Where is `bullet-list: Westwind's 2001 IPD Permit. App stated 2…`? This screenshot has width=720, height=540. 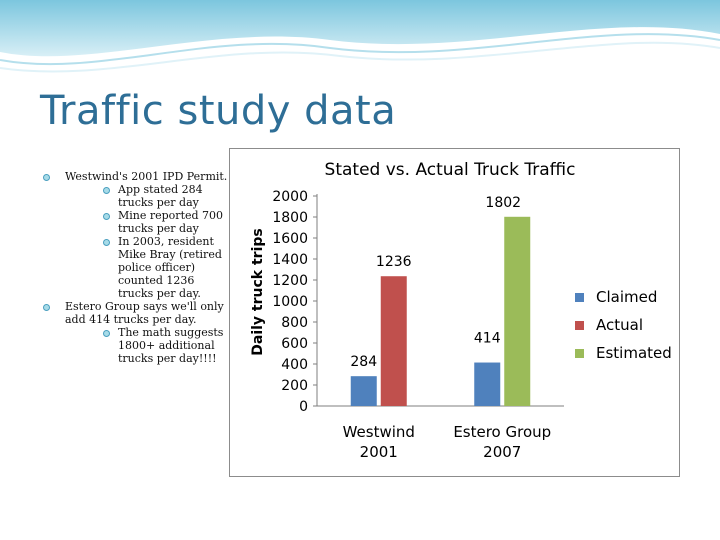
bullet-list: Westwind's 2001 IPD Permit. App stated 2… is located at coordinates (135, 267).